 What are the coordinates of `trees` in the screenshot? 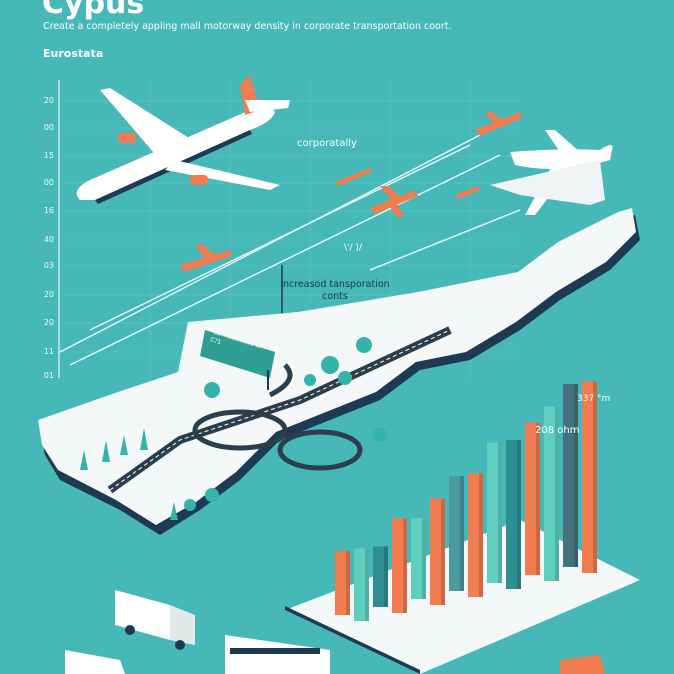 It's located at (233, 428).